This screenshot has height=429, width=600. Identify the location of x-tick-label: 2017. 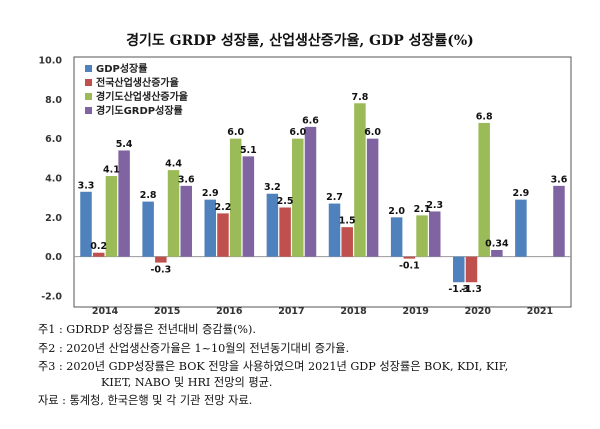
(291, 311).